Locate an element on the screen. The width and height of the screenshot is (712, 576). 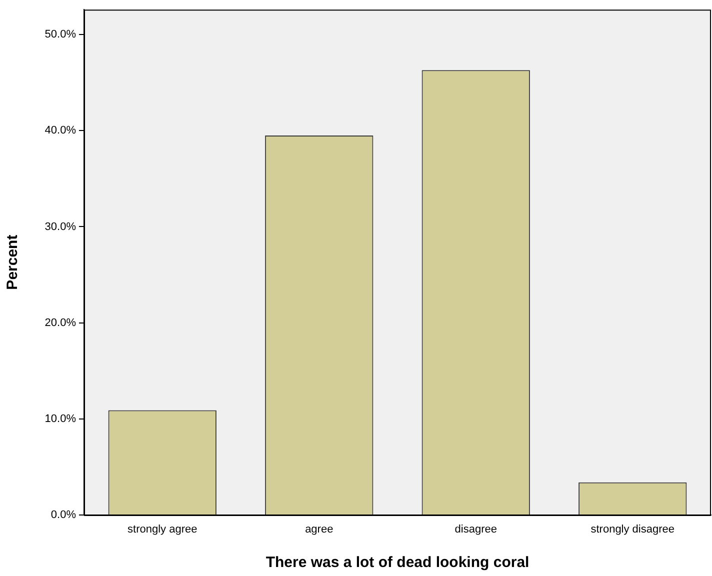
y-axis-title: Percent is located at coordinates (13, 262).